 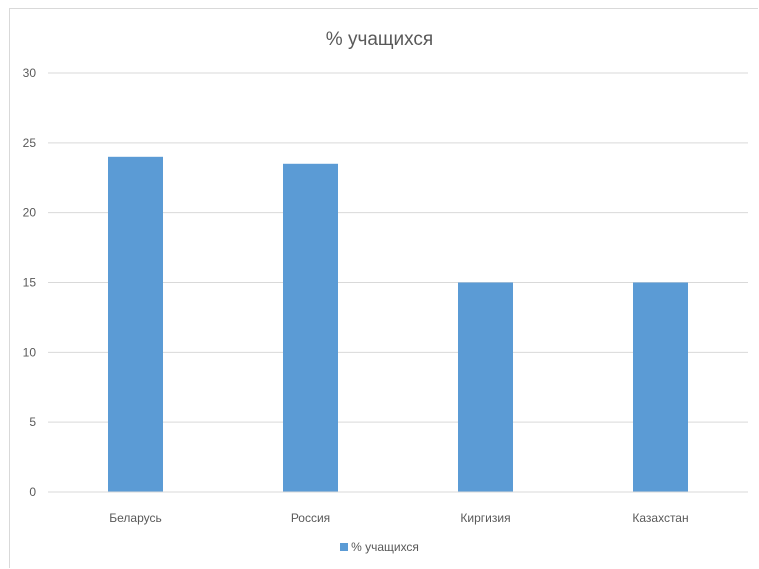 I want to click on y-tick-label: 10, so click(x=30, y=352).